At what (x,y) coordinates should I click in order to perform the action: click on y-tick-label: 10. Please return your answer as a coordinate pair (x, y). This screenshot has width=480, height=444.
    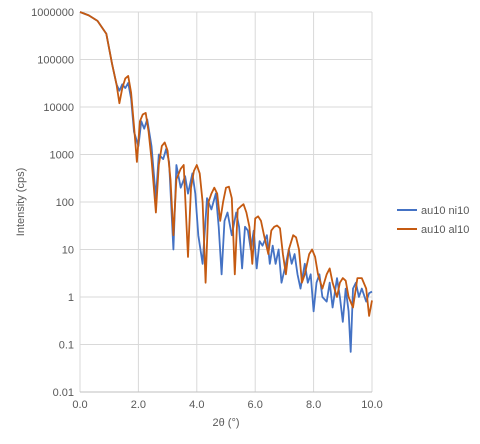
    Looking at the image, I should click on (68, 251).